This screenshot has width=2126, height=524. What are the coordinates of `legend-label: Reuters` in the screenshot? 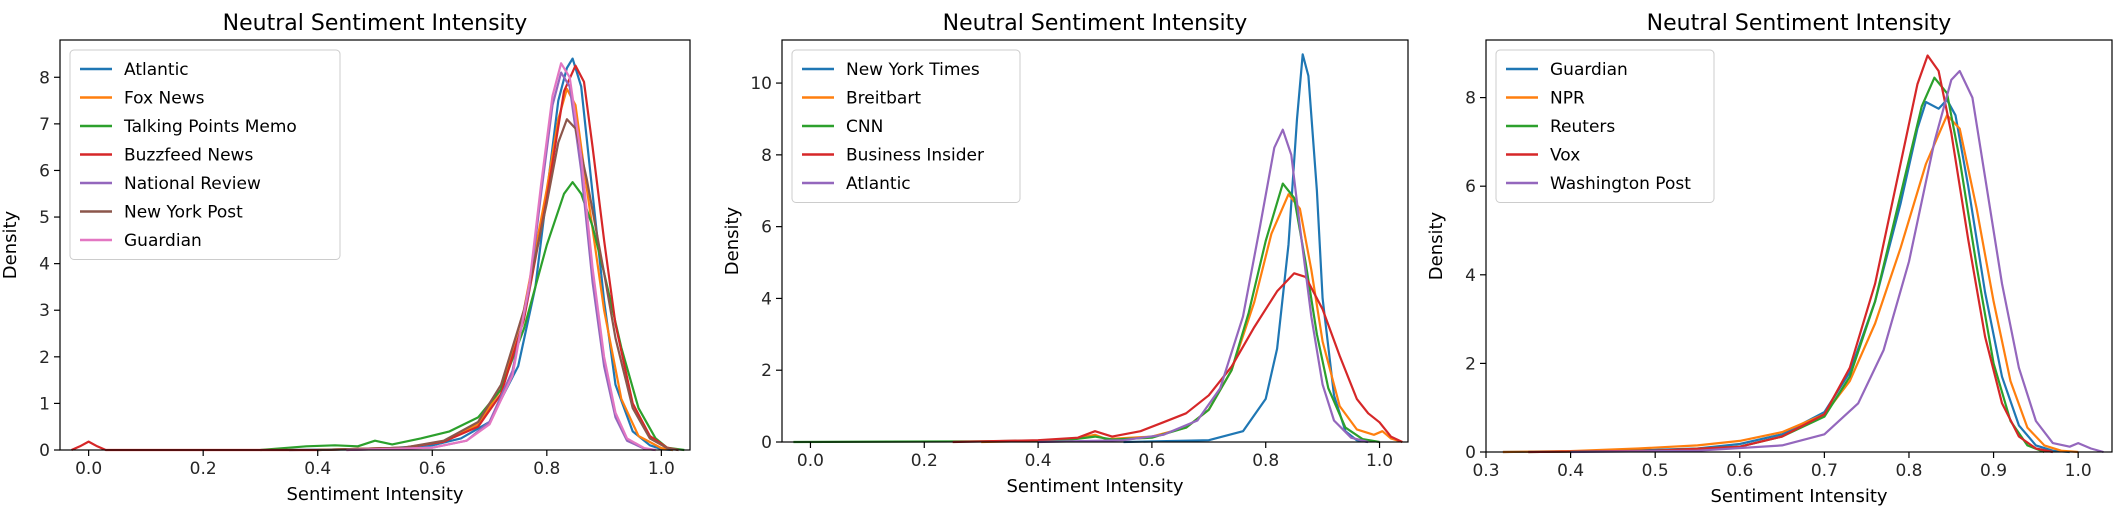 It's located at (1582, 127).